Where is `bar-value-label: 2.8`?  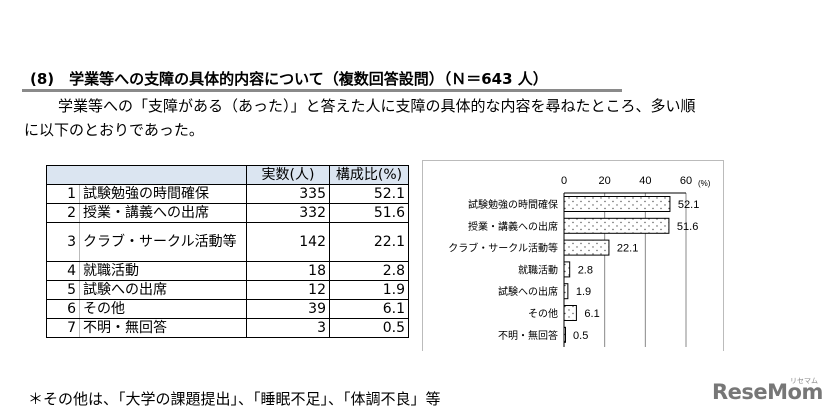
bar-value-label: 2.8 is located at coordinates (585, 270).